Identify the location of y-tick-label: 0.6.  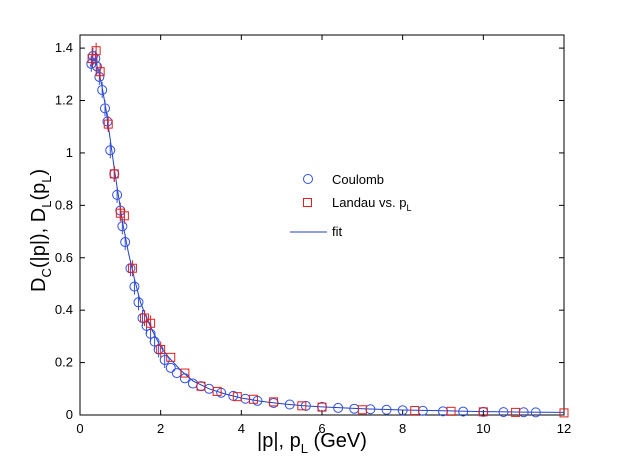
(64, 257).